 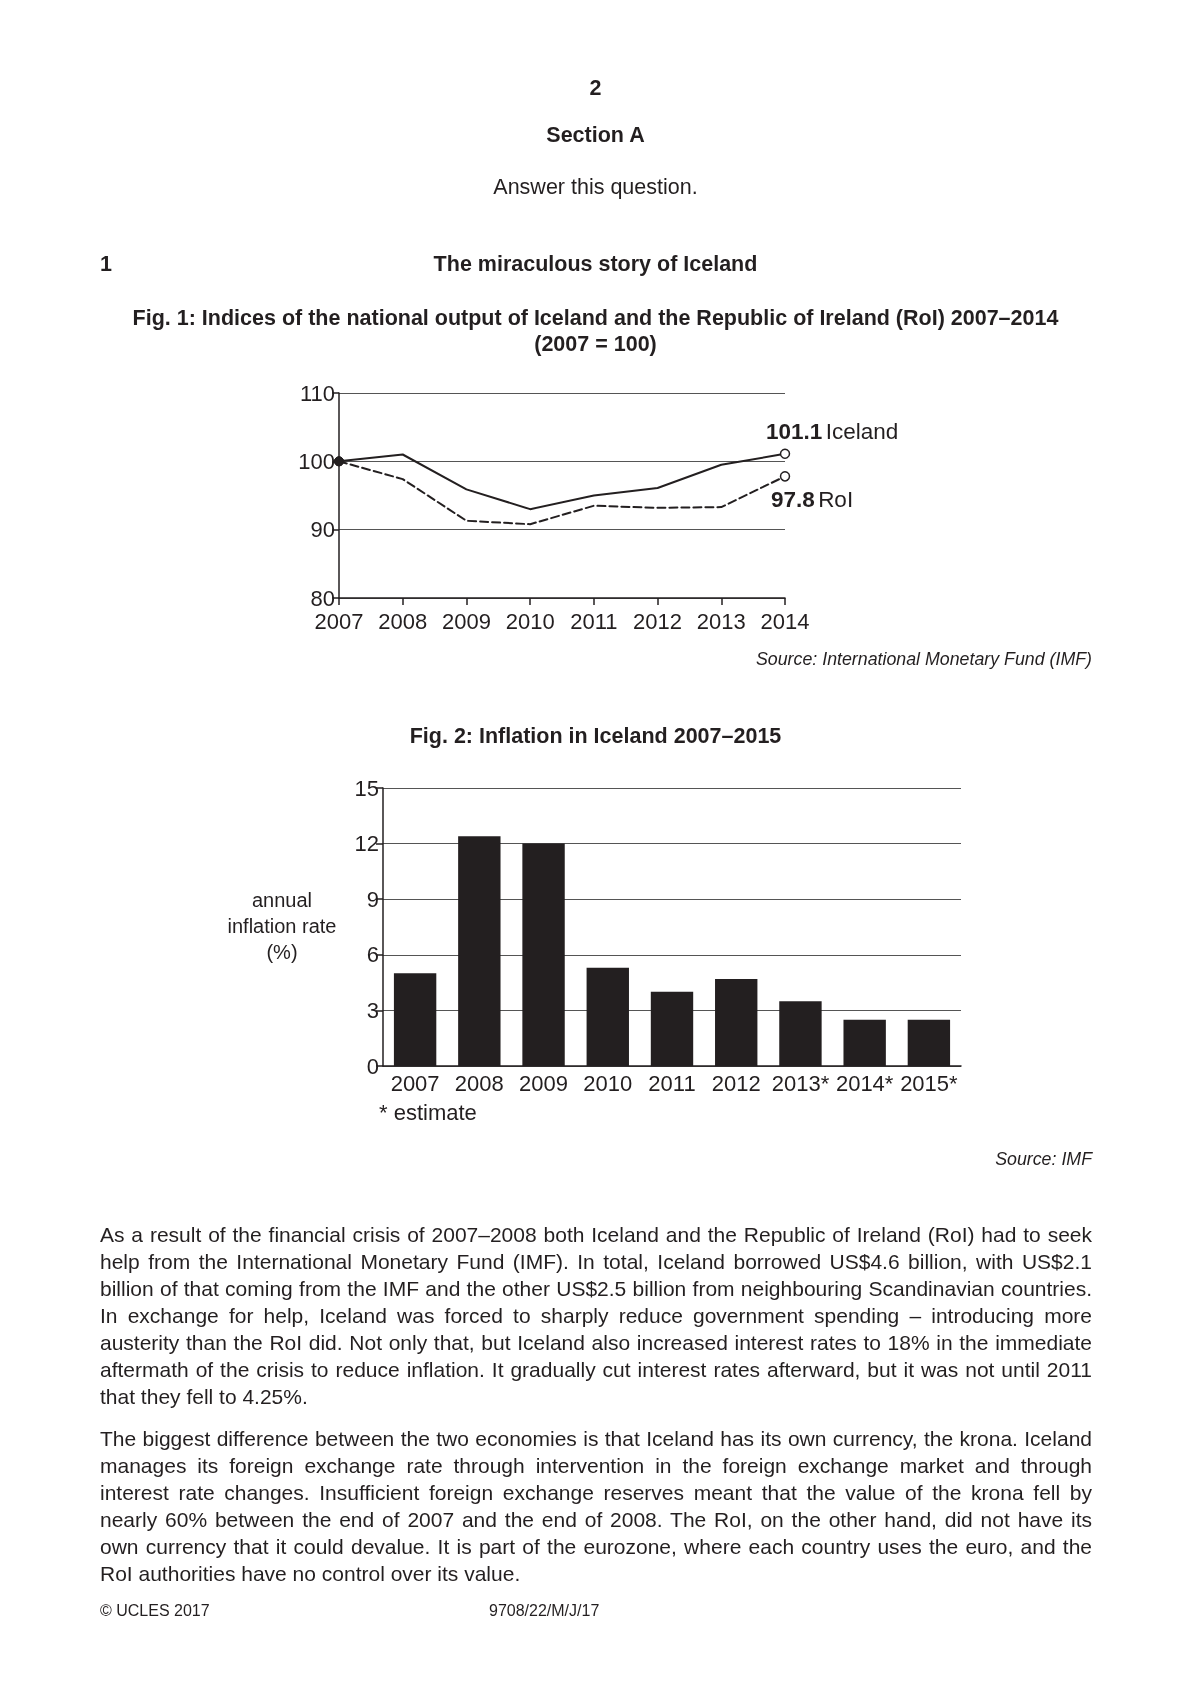 What do you see at coordinates (793, 499) in the screenshot?
I see `data-label: 97.8` at bounding box center [793, 499].